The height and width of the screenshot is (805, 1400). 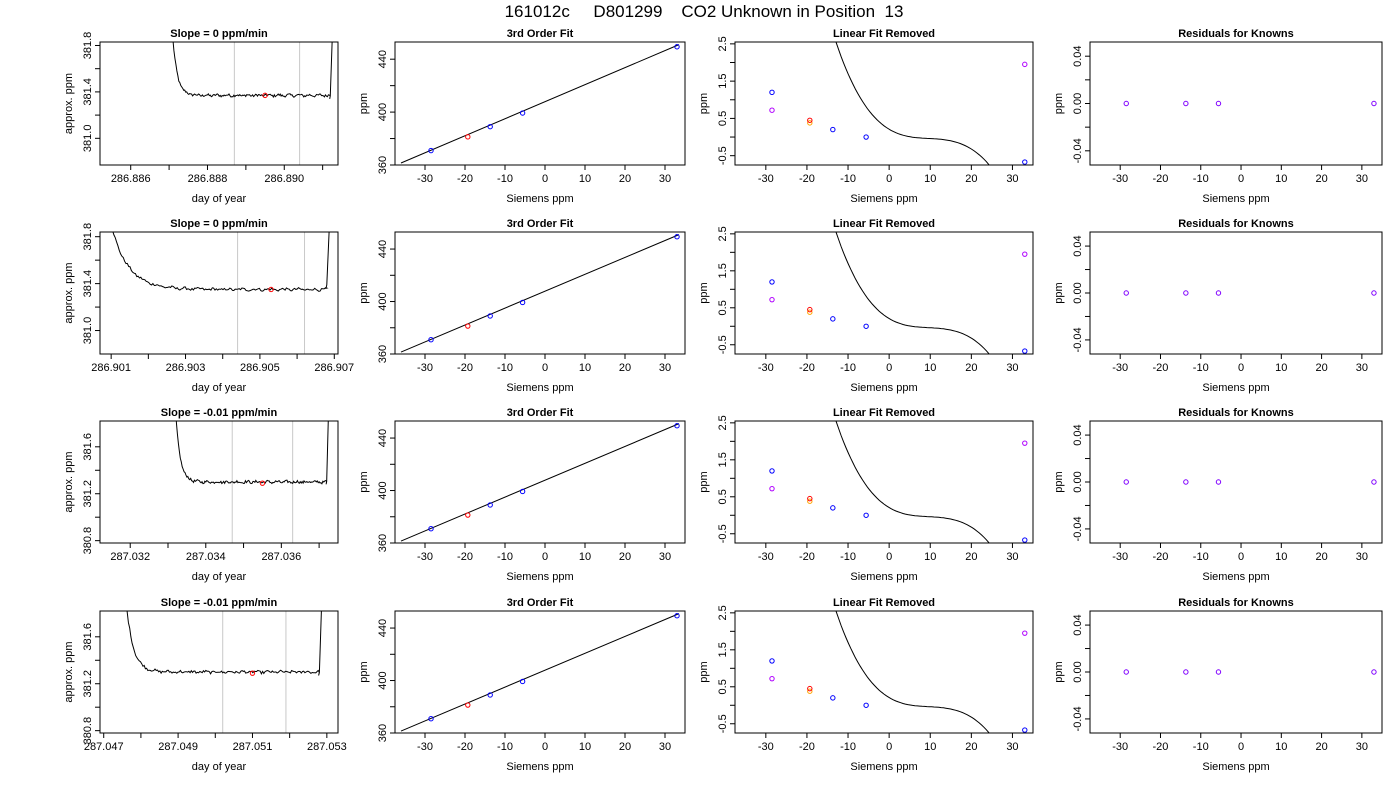 What do you see at coordinates (88, 46) in the screenshot?
I see `y-tick-label: 381.8` at bounding box center [88, 46].